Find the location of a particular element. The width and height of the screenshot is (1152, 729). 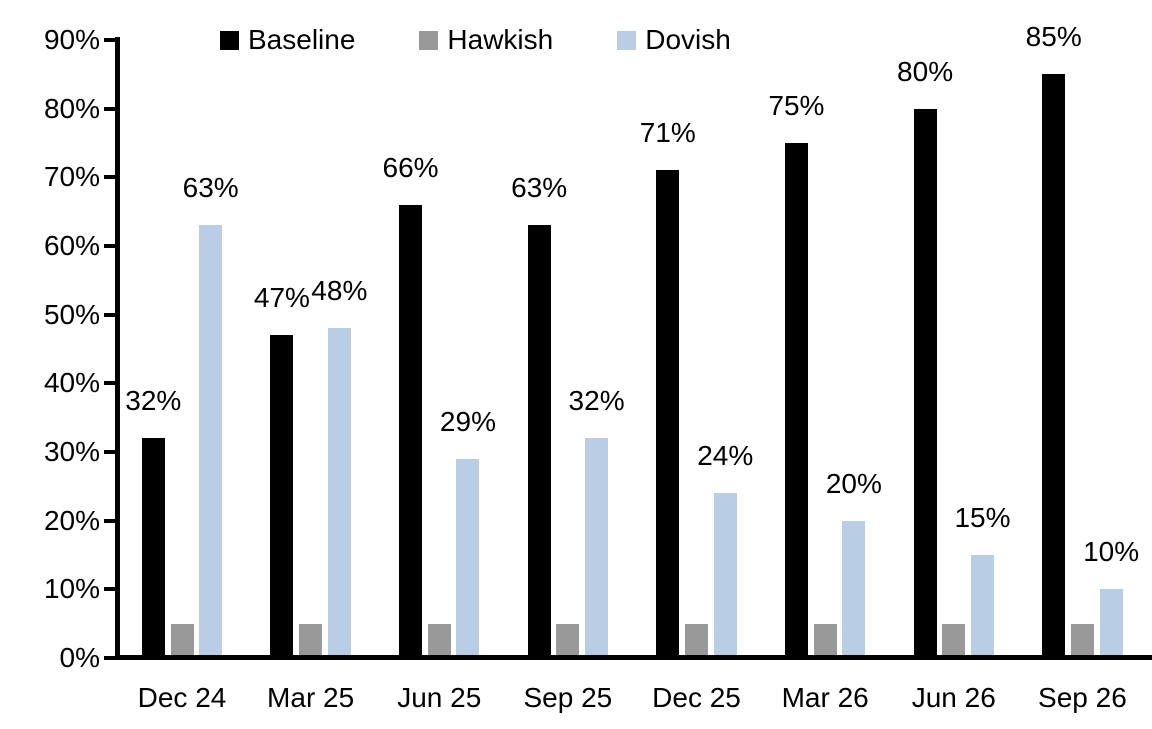

legend-item-dovish: Dovish is located at coordinates (674, 40).